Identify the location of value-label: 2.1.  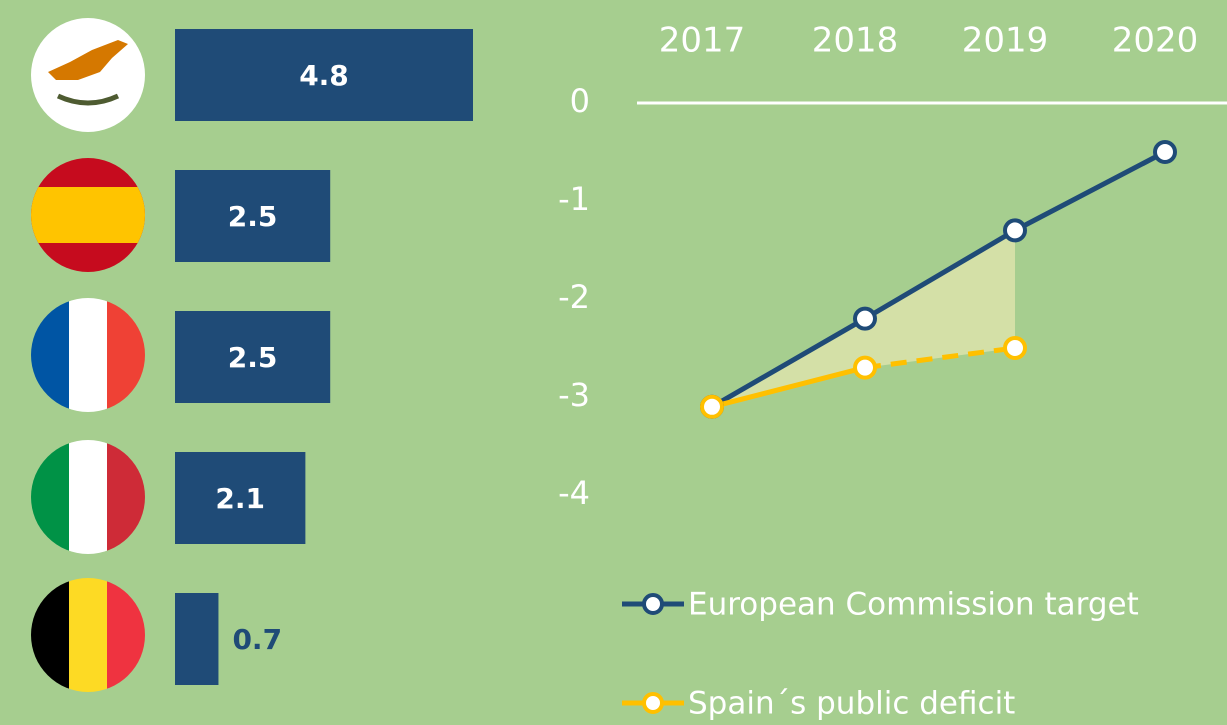
(240, 498).